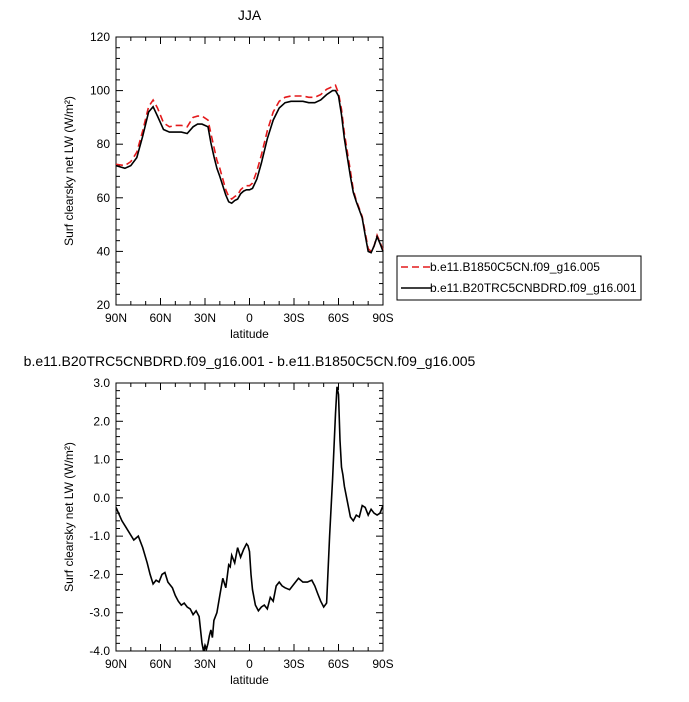  Describe the element at coordinates (99, 613) in the screenshot. I see `y-tick-label: -3.0` at that location.